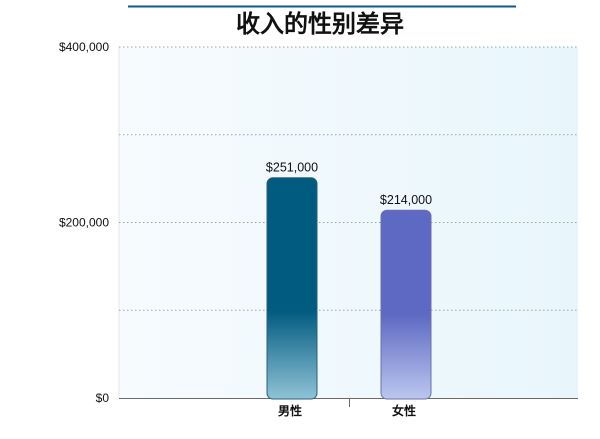  Describe the element at coordinates (290, 410) in the screenshot. I see `x-tick-label: 男性` at that location.